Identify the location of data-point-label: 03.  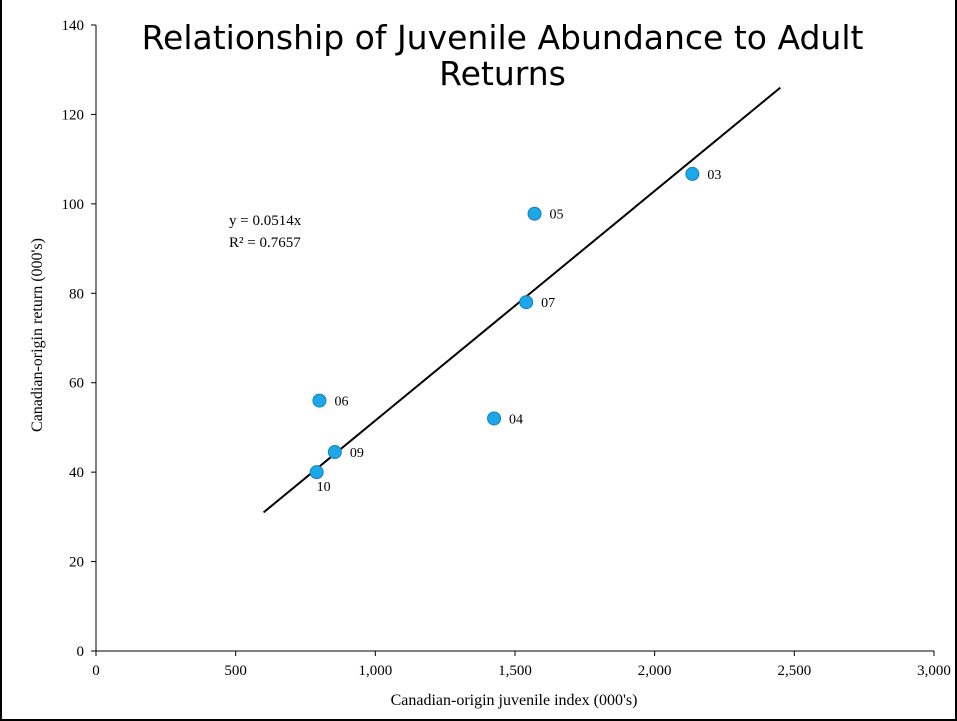
(714, 175).